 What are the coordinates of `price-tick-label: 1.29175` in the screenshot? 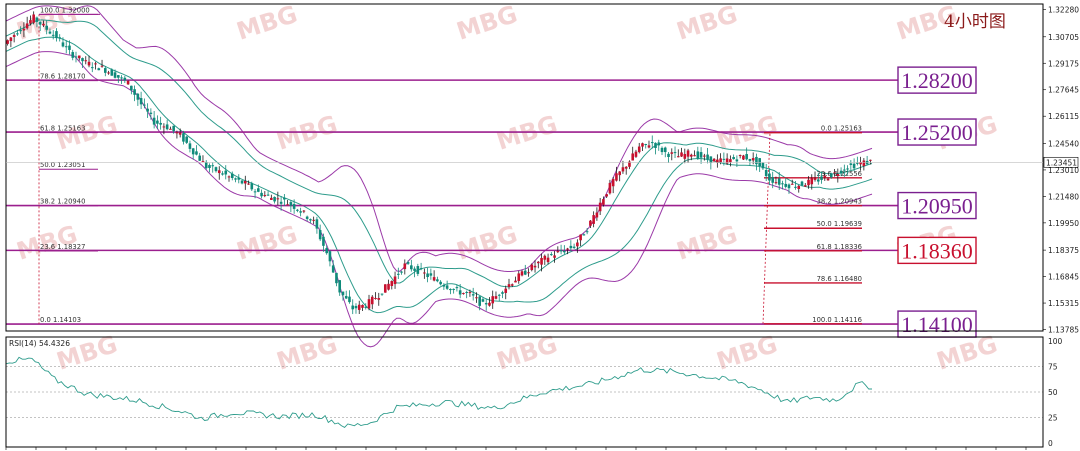 It's located at (1063, 63).